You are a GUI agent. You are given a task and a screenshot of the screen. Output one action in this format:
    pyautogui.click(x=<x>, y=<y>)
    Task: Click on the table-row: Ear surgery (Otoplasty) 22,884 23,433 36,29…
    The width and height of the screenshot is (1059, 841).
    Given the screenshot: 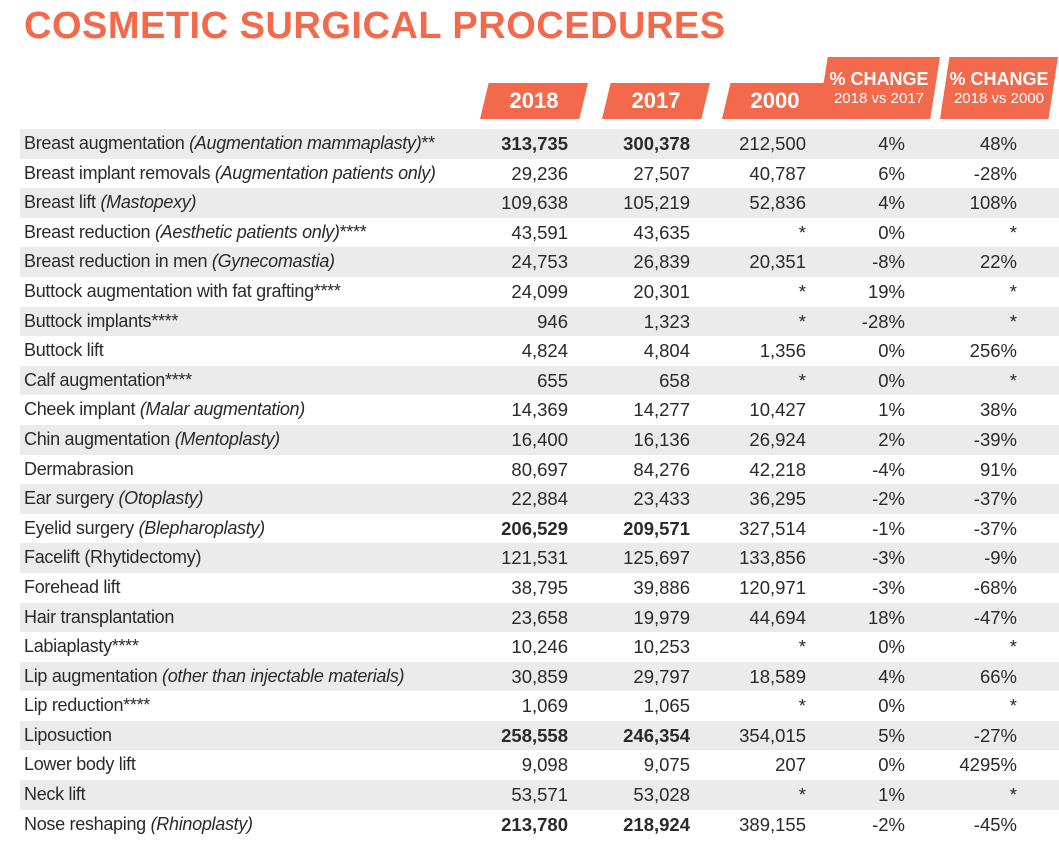 What is the action you would take?
    pyautogui.click(x=539, y=499)
    